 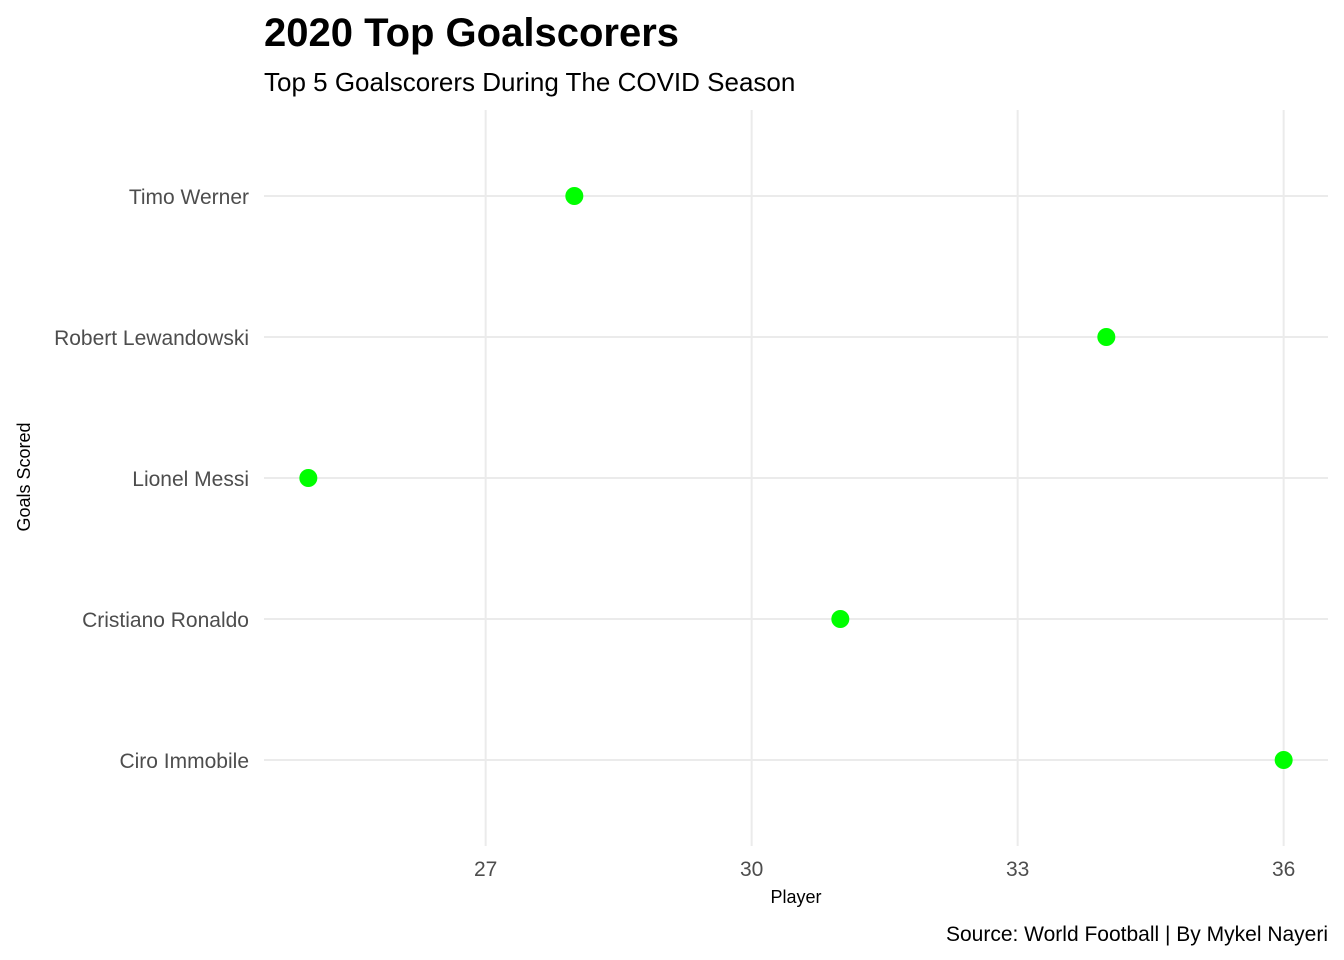 I want to click on x-tick-labels: 27 30 33 36, so click(x=884, y=869).